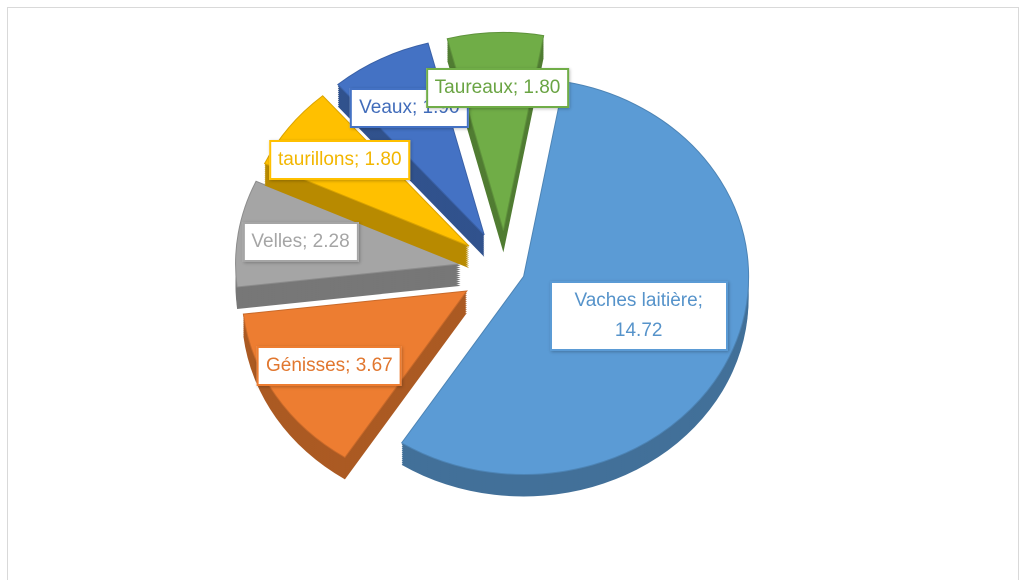 This screenshot has width=1029, height=580. Describe the element at coordinates (497, 87) in the screenshot. I see `data-label: Taureaux; 1.80` at that location.